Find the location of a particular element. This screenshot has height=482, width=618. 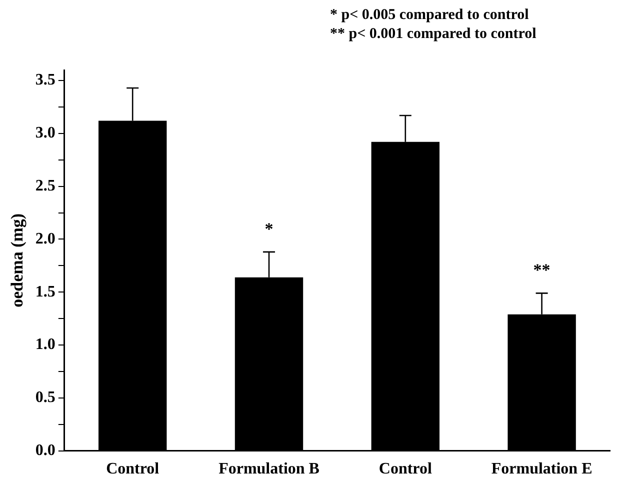

annotation: ** is located at coordinates (541, 270).